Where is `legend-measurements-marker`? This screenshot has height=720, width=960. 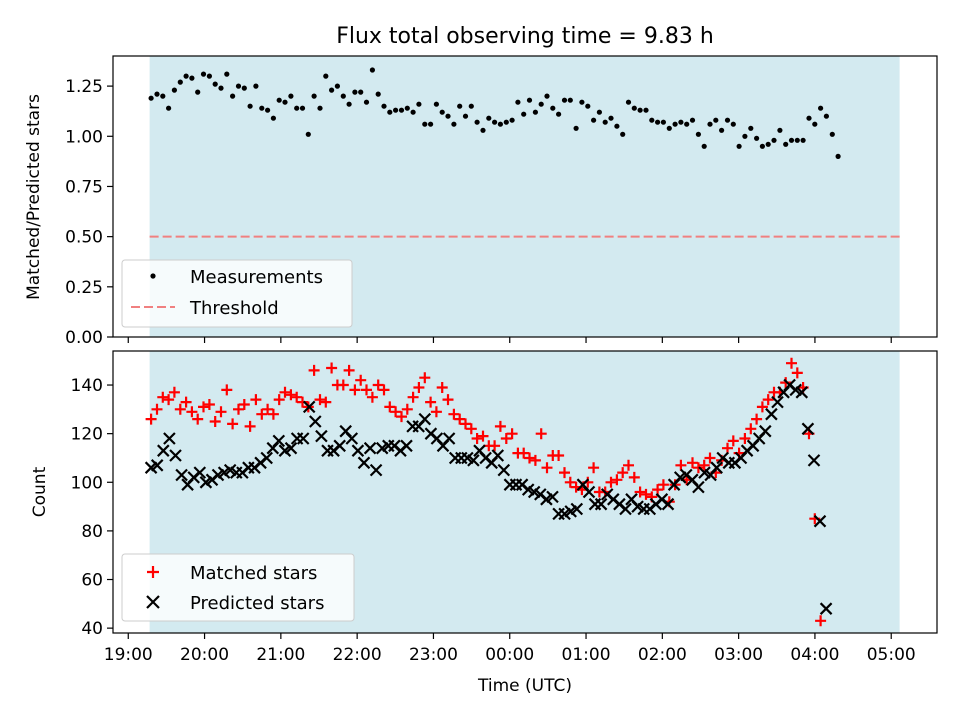
legend-measurements-marker is located at coordinates (153, 276).